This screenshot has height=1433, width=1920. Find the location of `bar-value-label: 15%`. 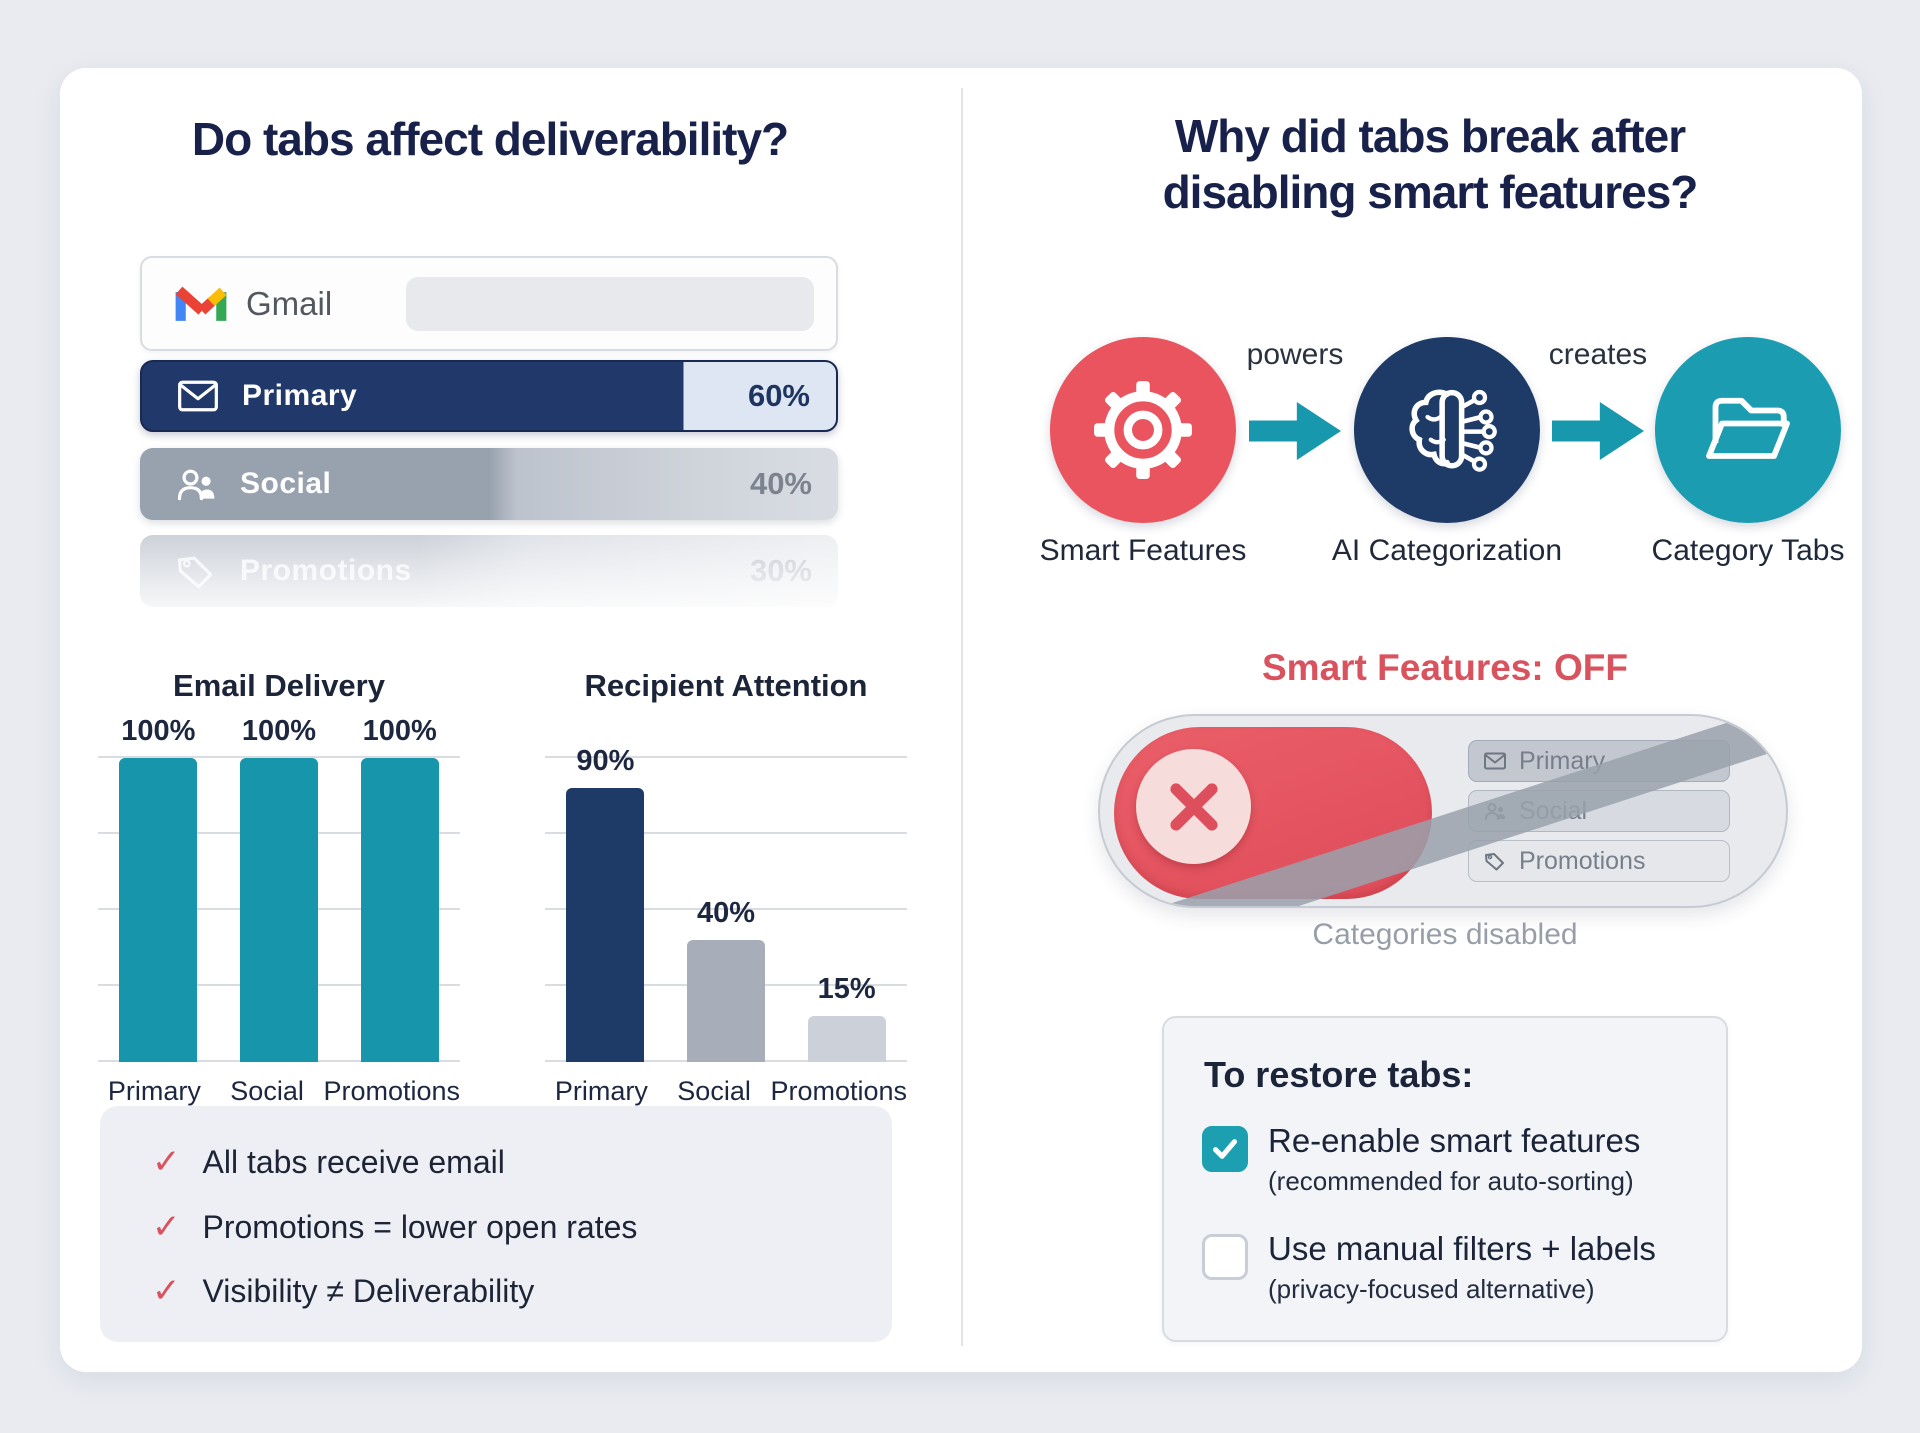

bar-value-label: 15% is located at coordinates (846, 989).